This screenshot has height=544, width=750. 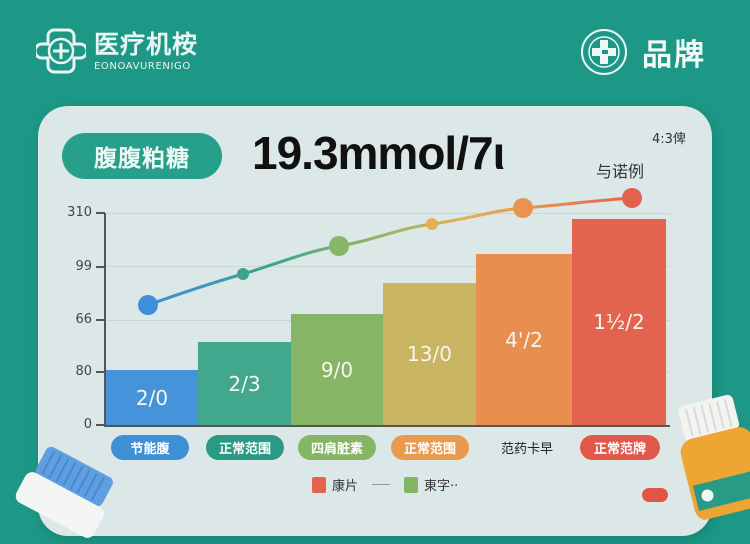 What do you see at coordinates (337, 447) in the screenshot?
I see `category-pill-3: 四肩脏素` at bounding box center [337, 447].